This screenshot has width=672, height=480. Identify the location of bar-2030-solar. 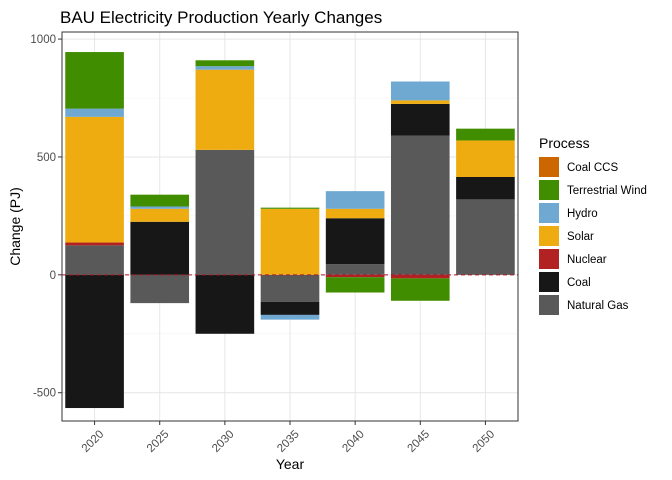
(225, 109).